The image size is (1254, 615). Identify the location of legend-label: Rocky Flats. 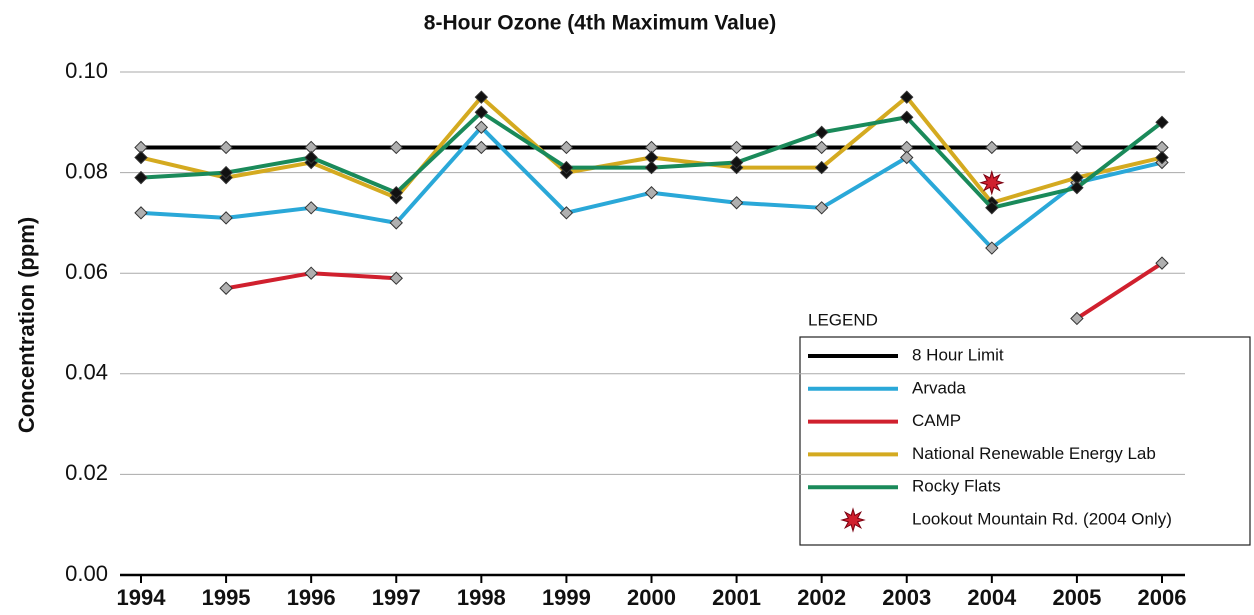
(956, 486).